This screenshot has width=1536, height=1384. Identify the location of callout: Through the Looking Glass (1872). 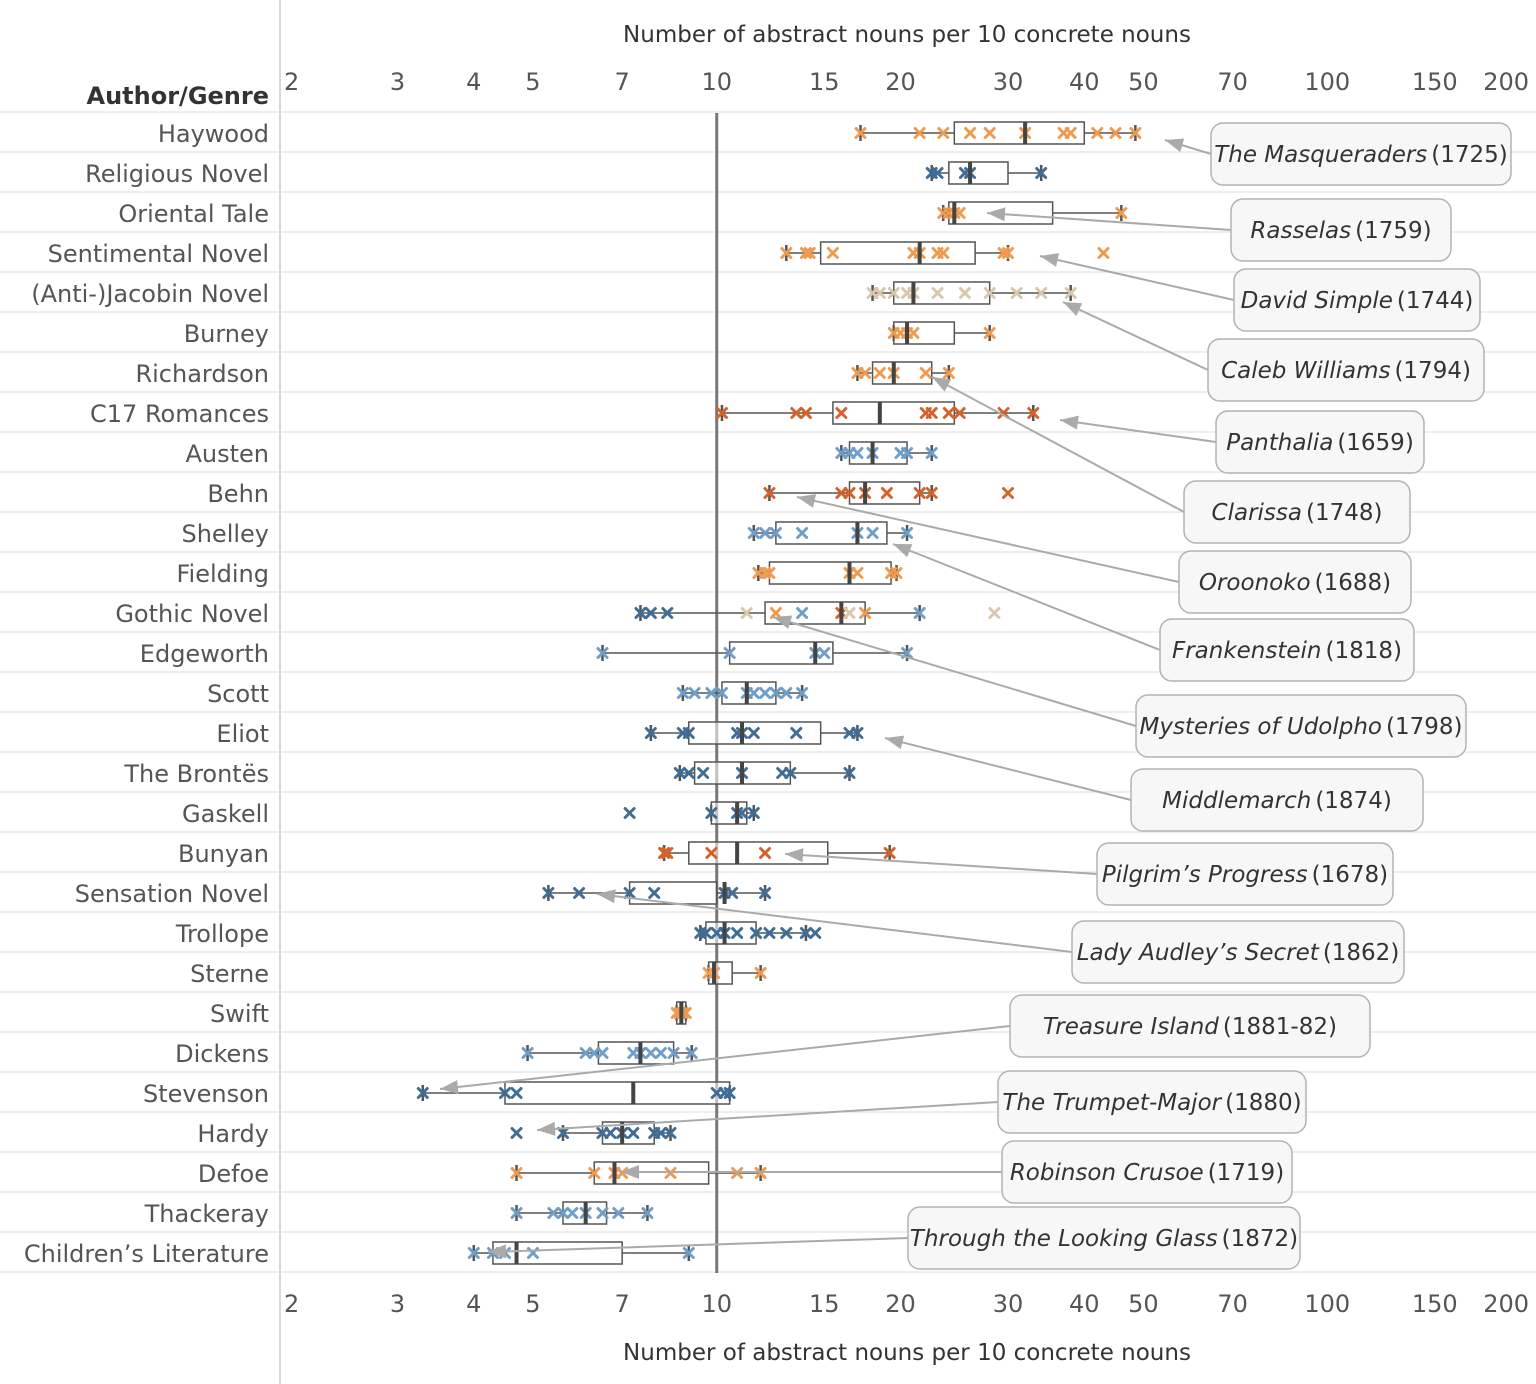
(894, 1238).